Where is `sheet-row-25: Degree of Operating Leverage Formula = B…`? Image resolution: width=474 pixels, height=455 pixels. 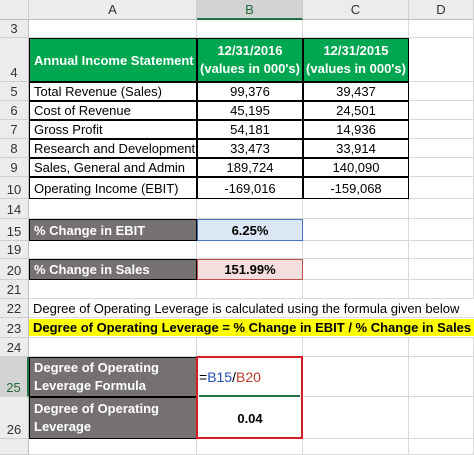 sheet-row-25: Degree of Operating Leverage Formula = B… is located at coordinates (251, 377).